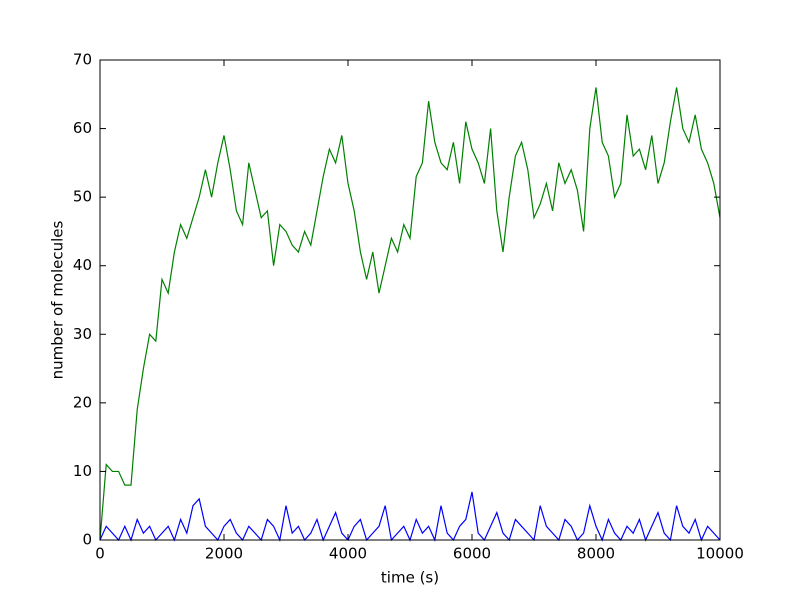 The height and width of the screenshot is (600, 800). What do you see at coordinates (82, 334) in the screenshot?
I see `y-tick-label: 30` at bounding box center [82, 334].